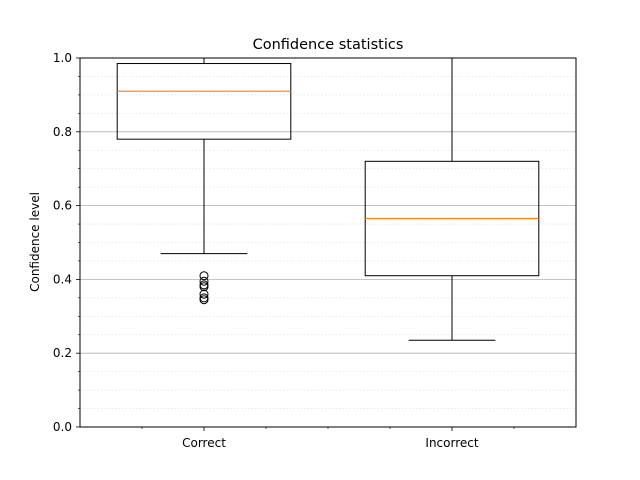 Image resolution: width=640 pixels, height=480 pixels. What do you see at coordinates (328, 45) in the screenshot?
I see `chart-title: Confidence statistics` at bounding box center [328, 45].